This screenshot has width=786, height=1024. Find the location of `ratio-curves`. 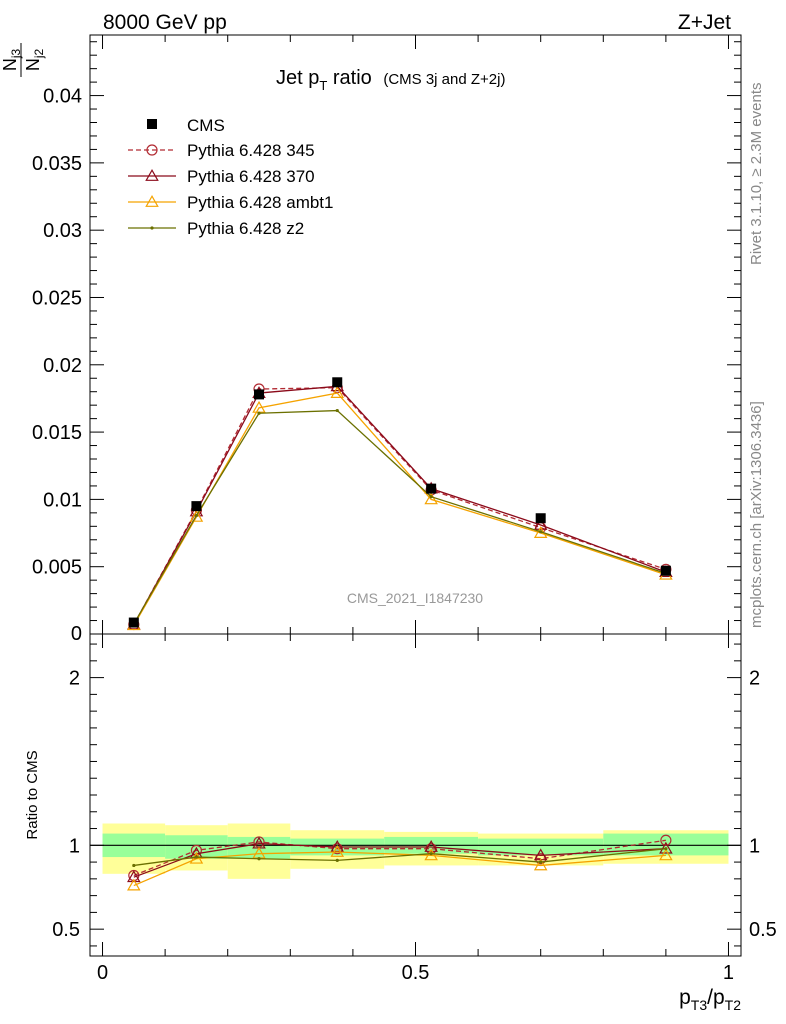

ratio-curves is located at coordinates (400, 862).